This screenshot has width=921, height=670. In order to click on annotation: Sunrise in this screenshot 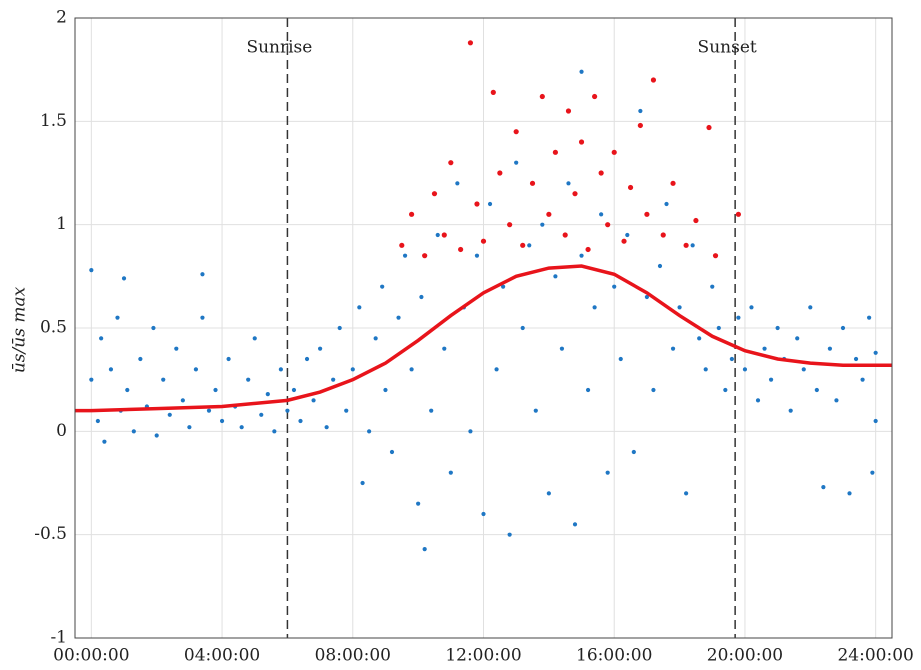, I will do `click(279, 48)`.